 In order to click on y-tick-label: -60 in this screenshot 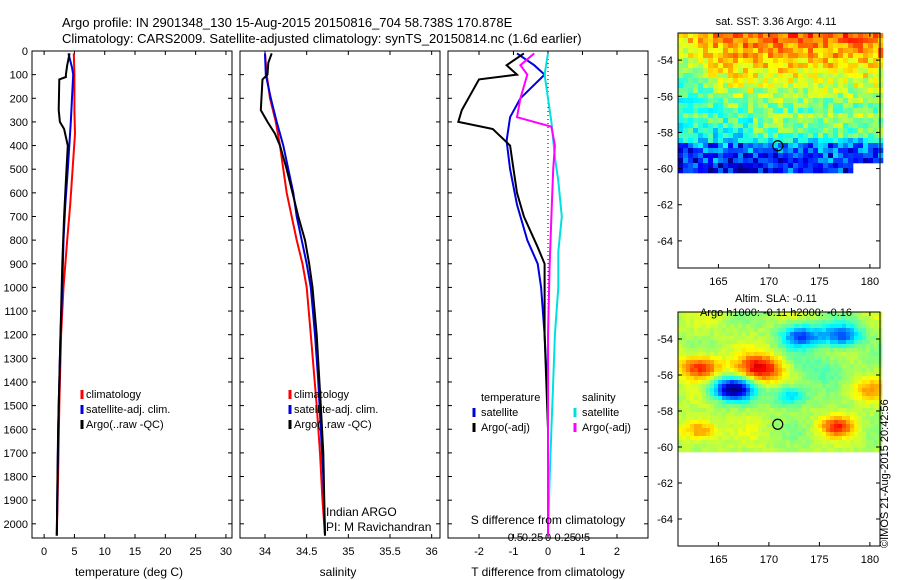, I will do `click(665, 448)`.